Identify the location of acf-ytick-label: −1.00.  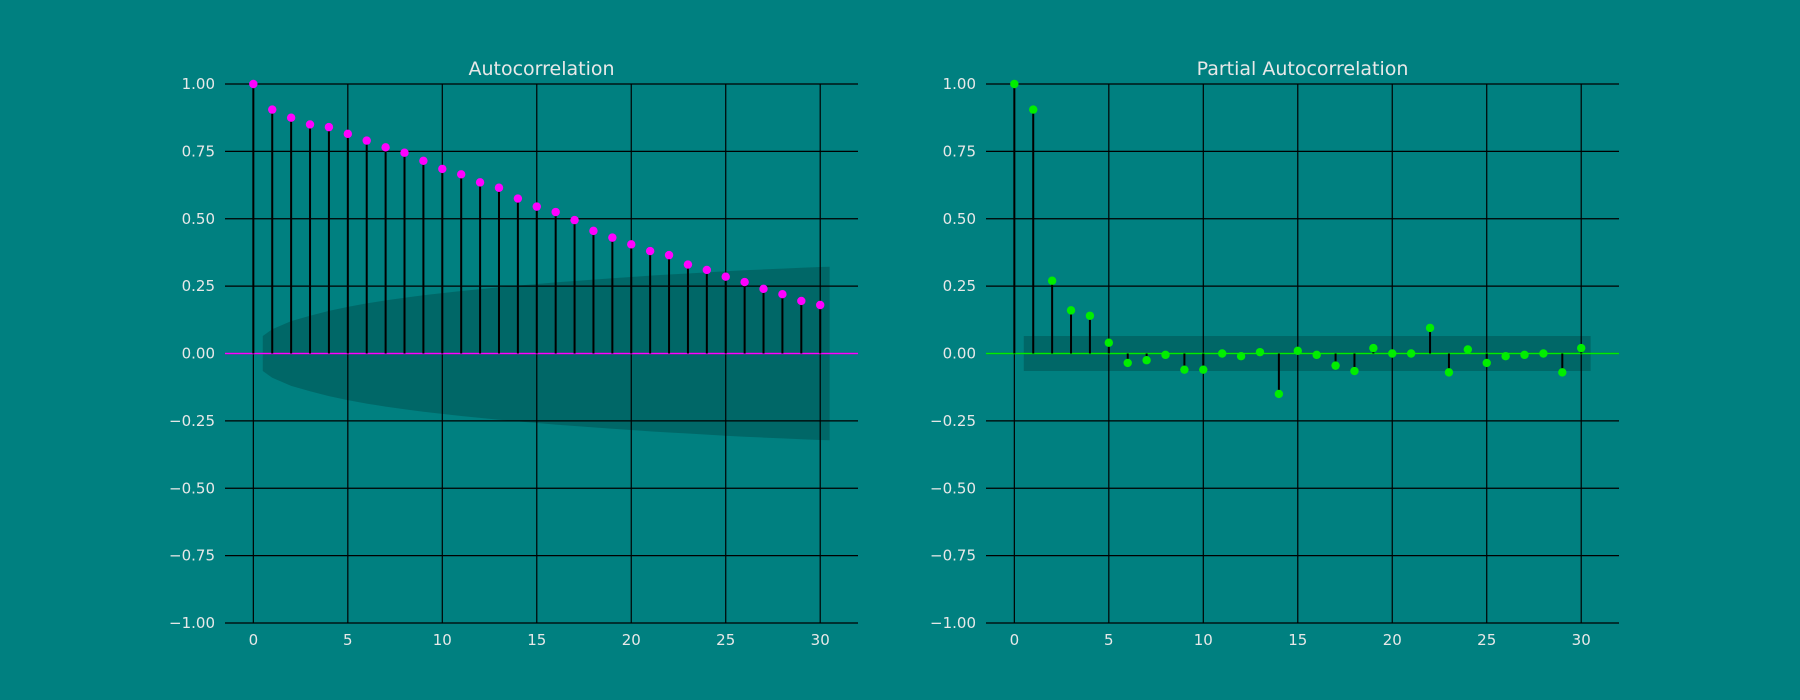
(192, 623).